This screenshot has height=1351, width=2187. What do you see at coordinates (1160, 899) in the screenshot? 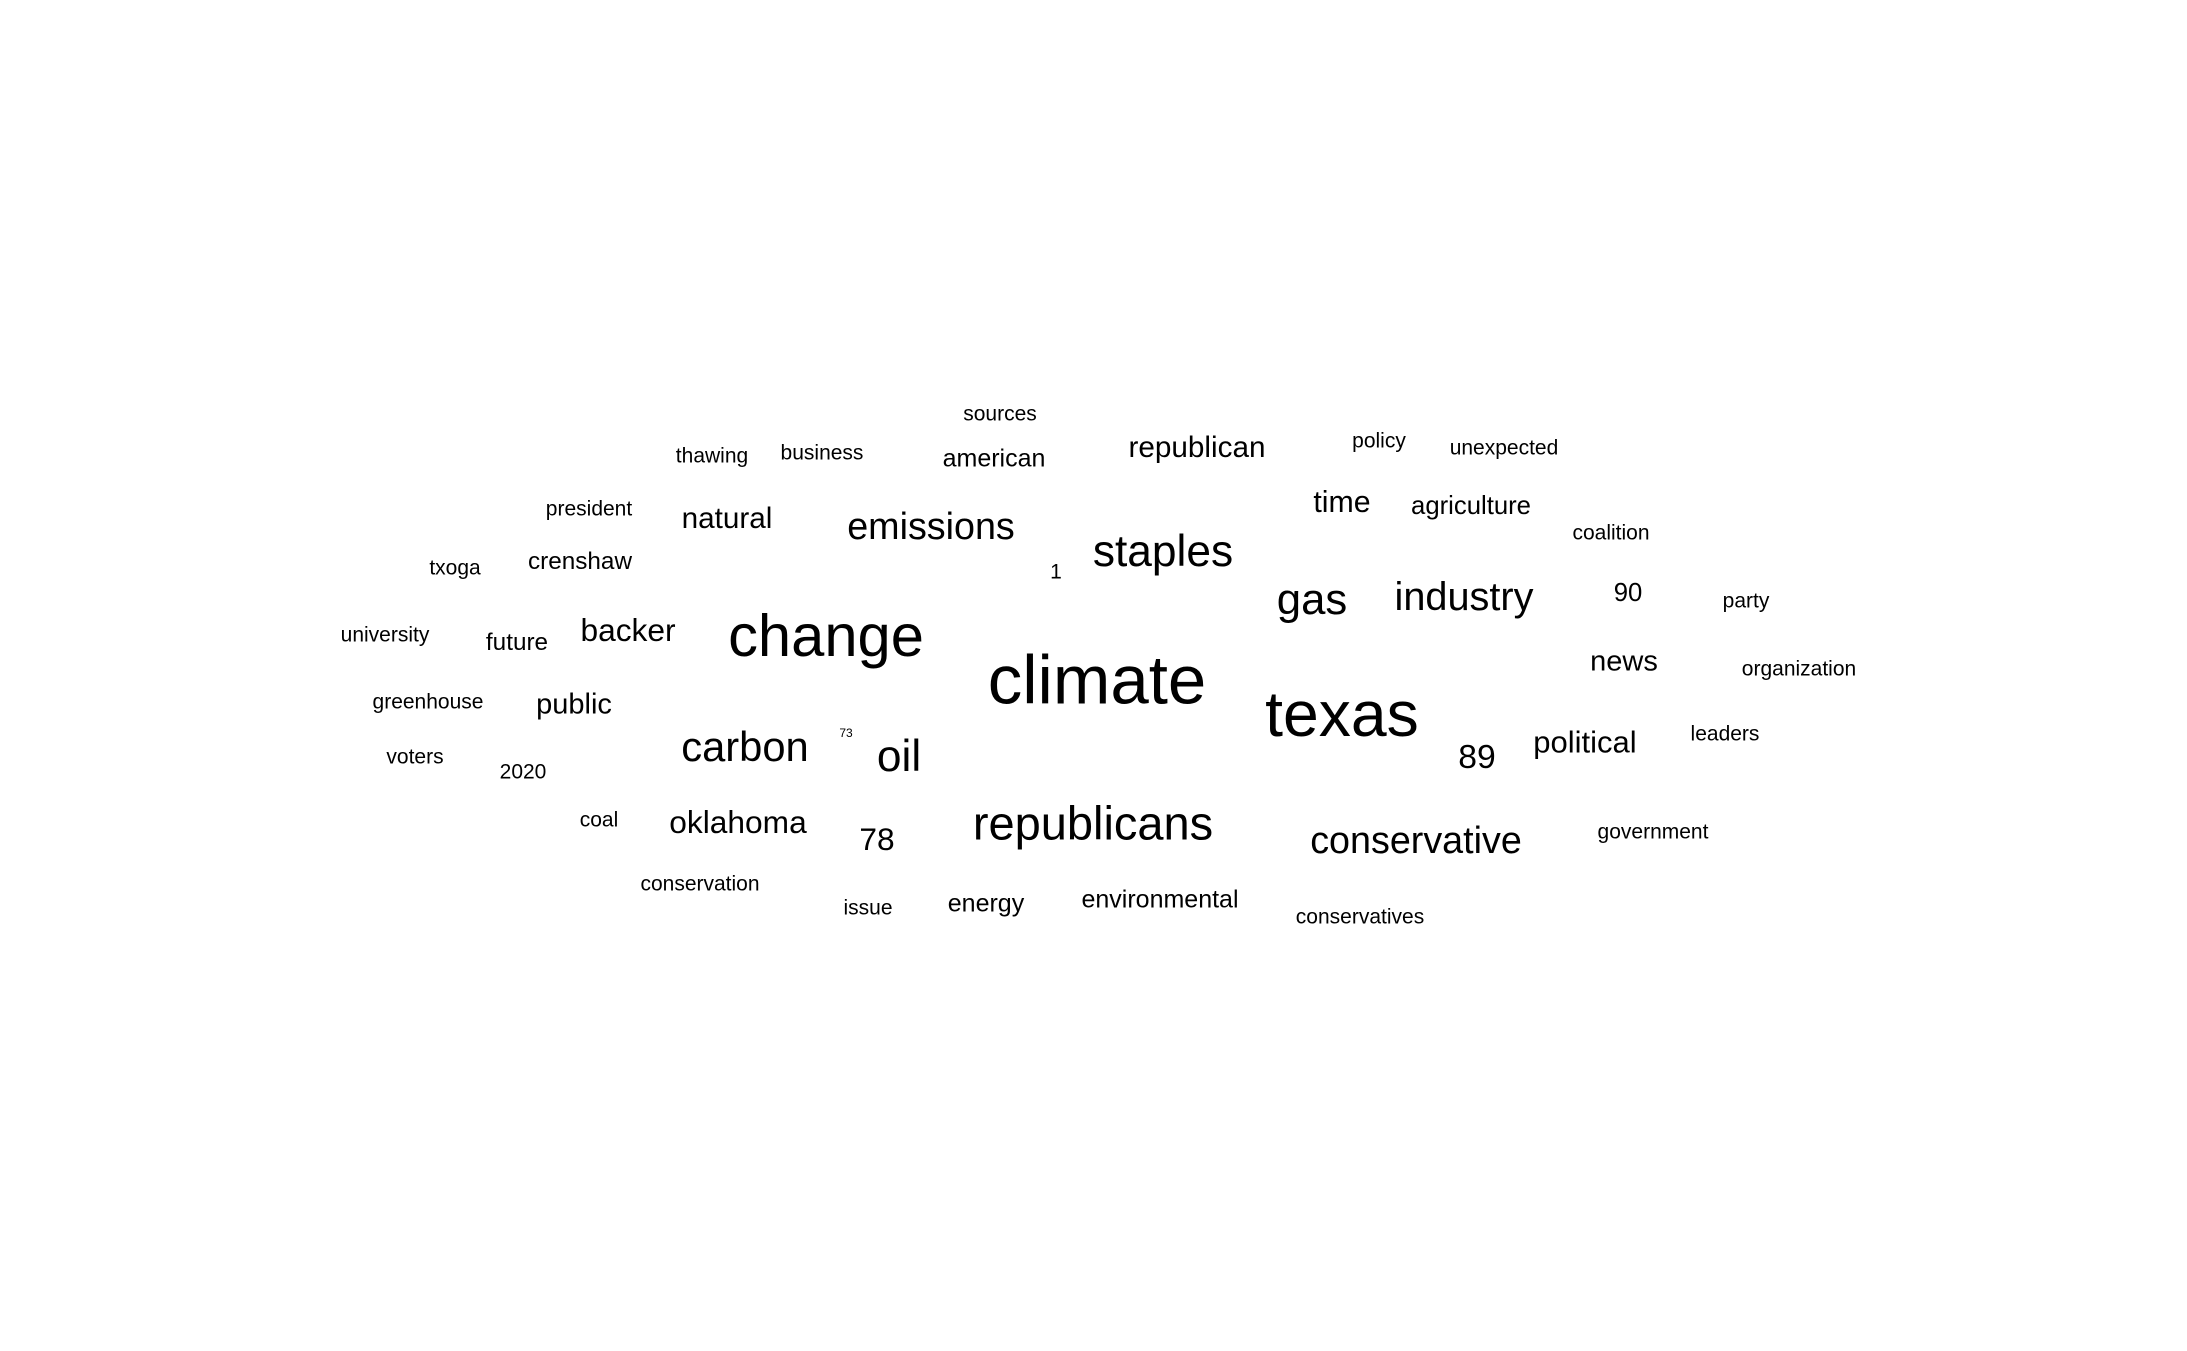
I see `word-environmental: environmental` at bounding box center [1160, 899].